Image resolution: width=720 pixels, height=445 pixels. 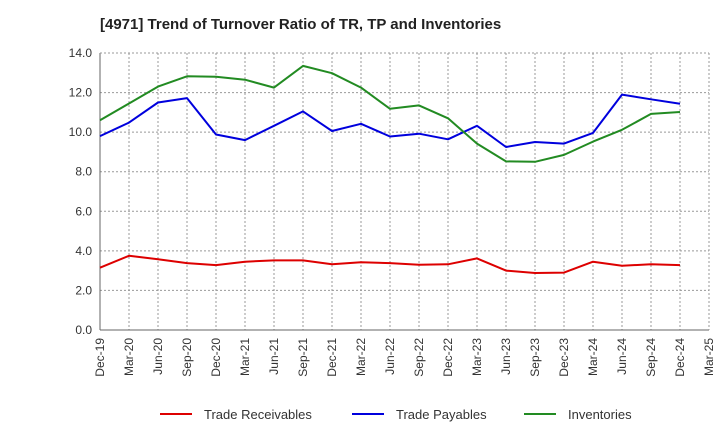 I want to click on x-tick-label: Dec-21, so click(x=332, y=357).